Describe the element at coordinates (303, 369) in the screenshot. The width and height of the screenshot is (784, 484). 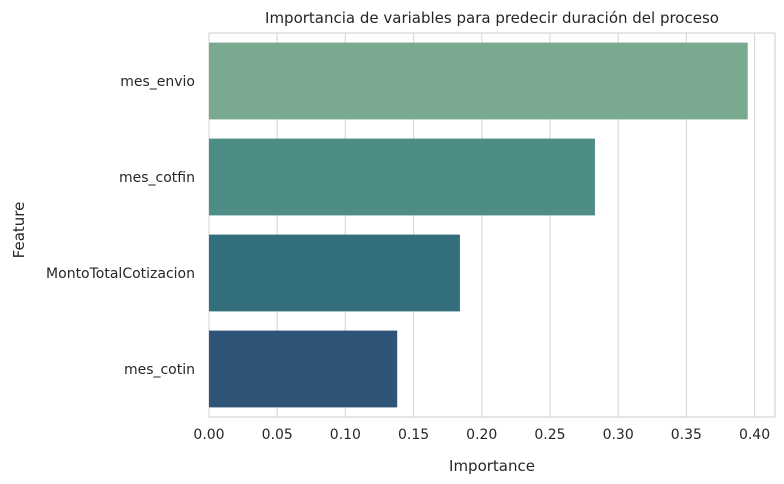
I see `bar-mes_cotin` at that location.